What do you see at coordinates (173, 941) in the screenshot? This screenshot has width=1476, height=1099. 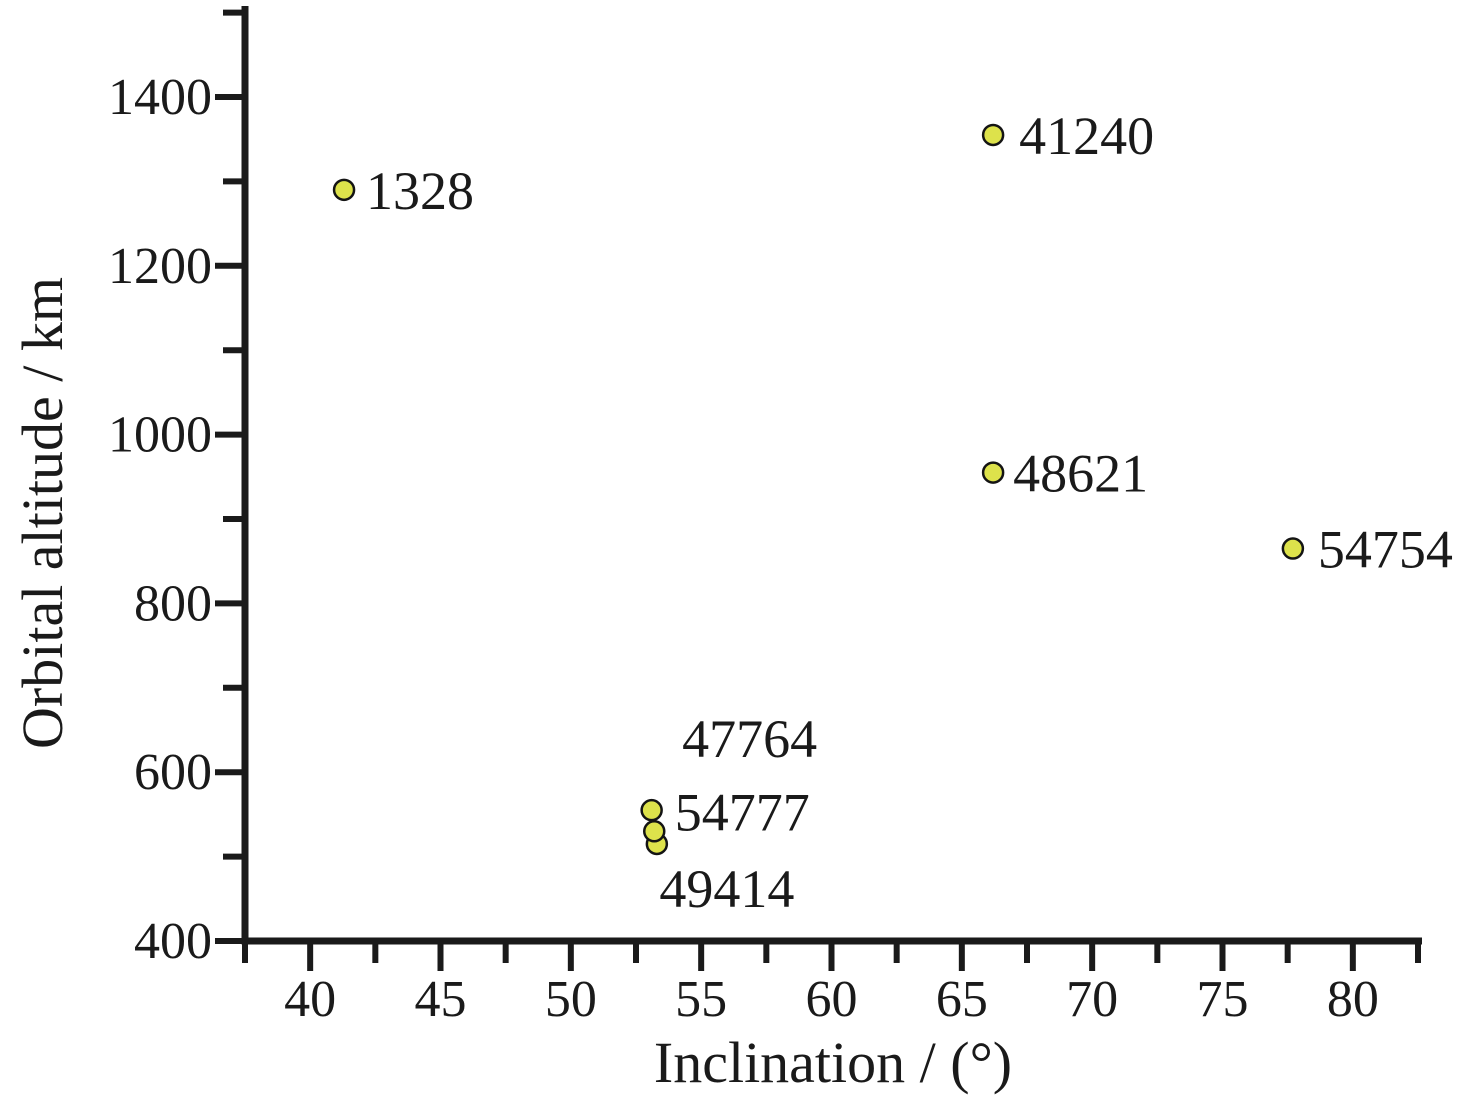 I see `y-tick-label: 400` at bounding box center [173, 941].